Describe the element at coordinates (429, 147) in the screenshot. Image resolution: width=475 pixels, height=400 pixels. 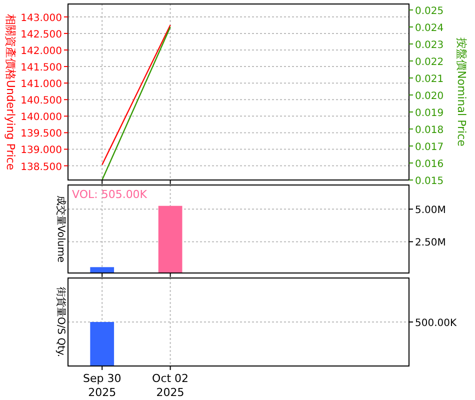
I see `y2-tick-label: 0.017` at that location.